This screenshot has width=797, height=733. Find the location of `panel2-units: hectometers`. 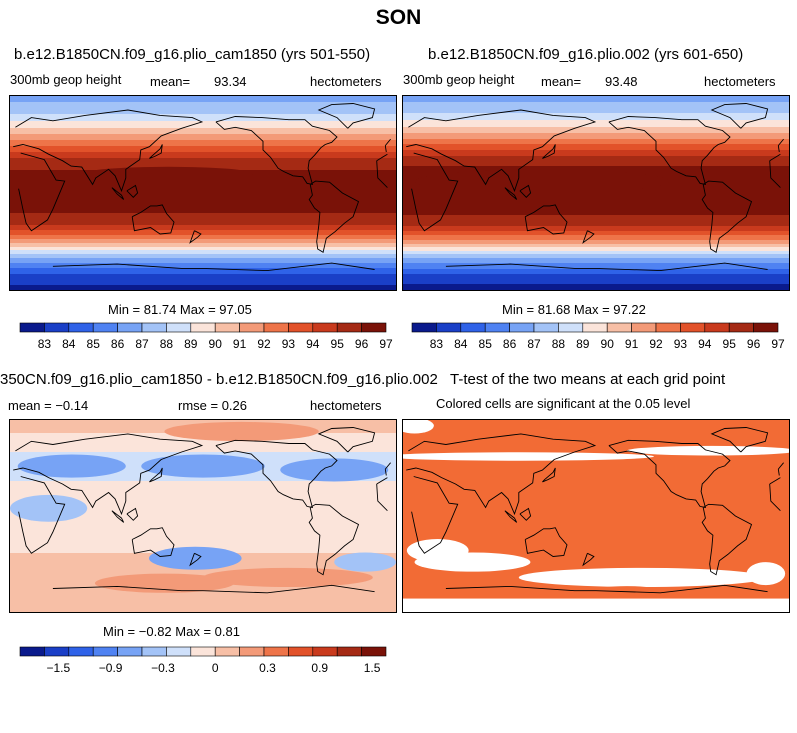

panel2-units: hectometers is located at coordinates (740, 81).